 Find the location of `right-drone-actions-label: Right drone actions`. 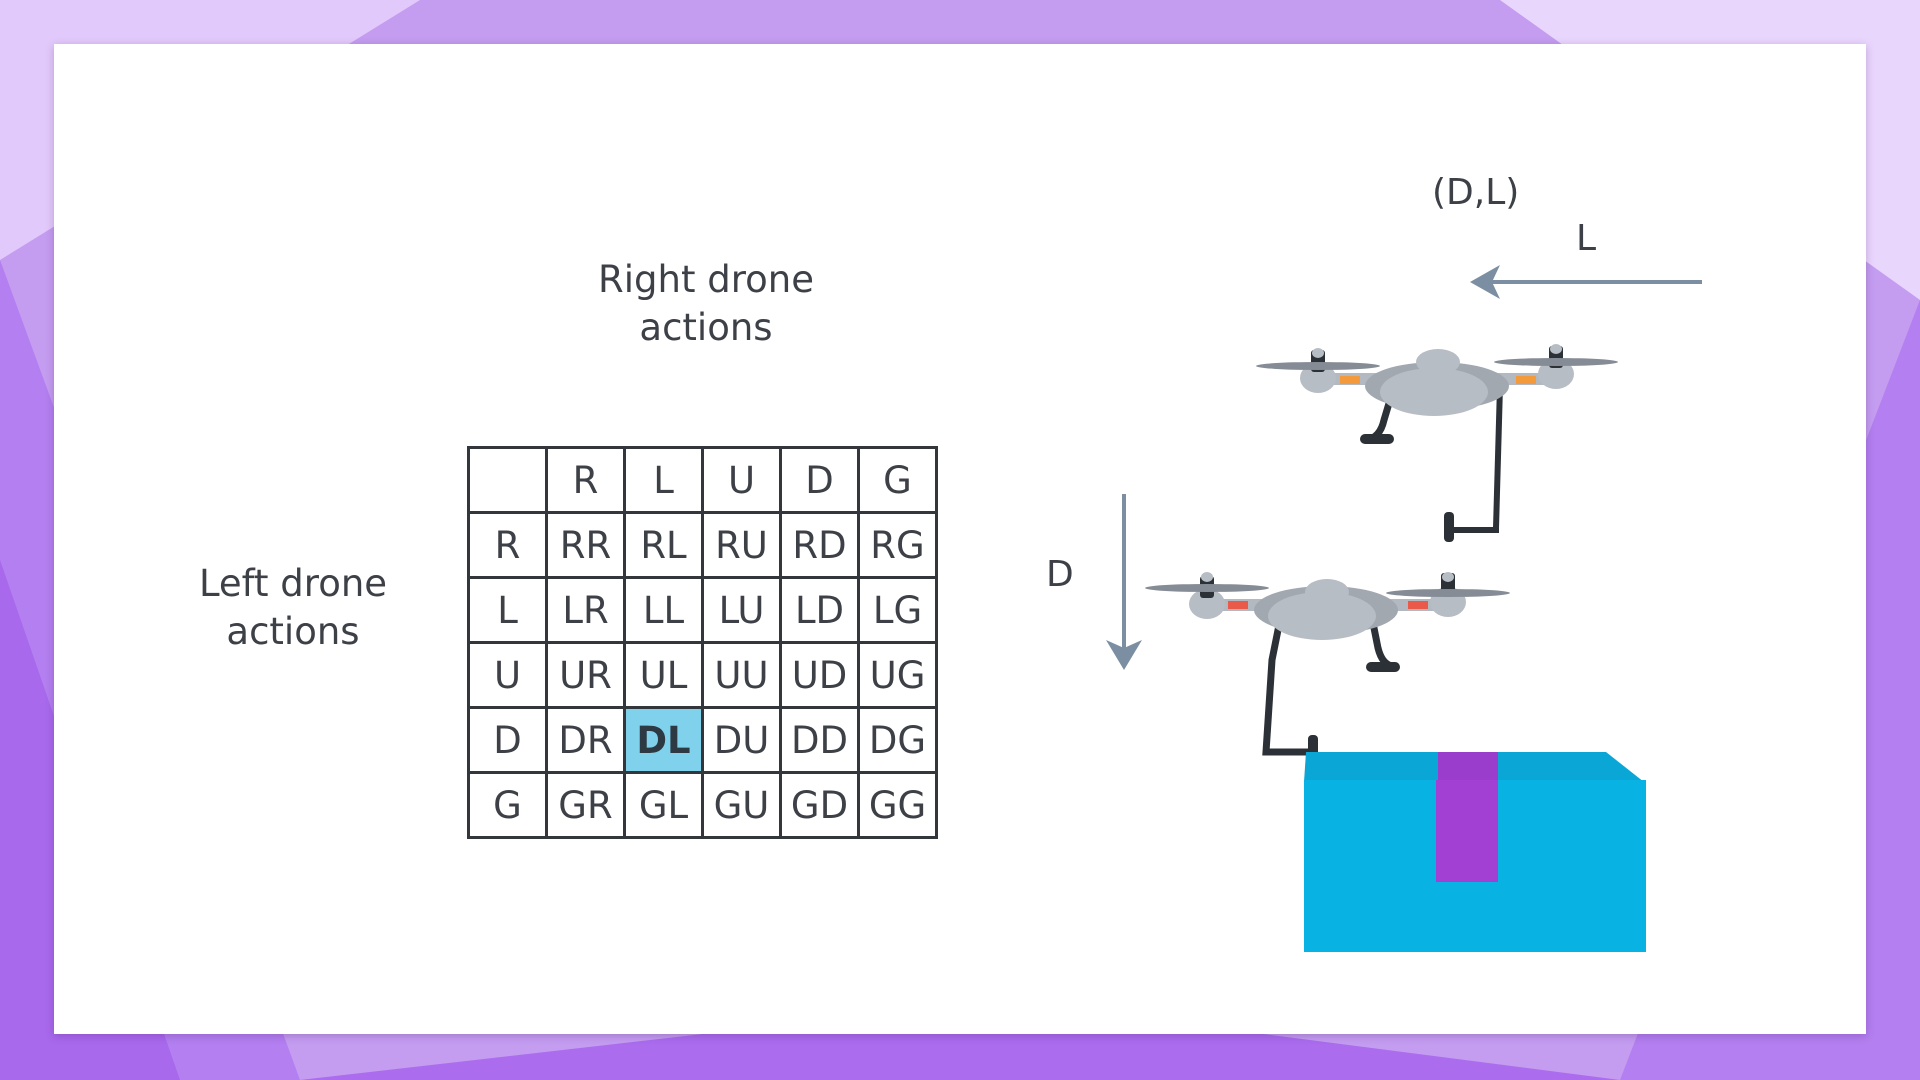

right-drone-actions-label: Right drone actions is located at coordinates (706, 303).